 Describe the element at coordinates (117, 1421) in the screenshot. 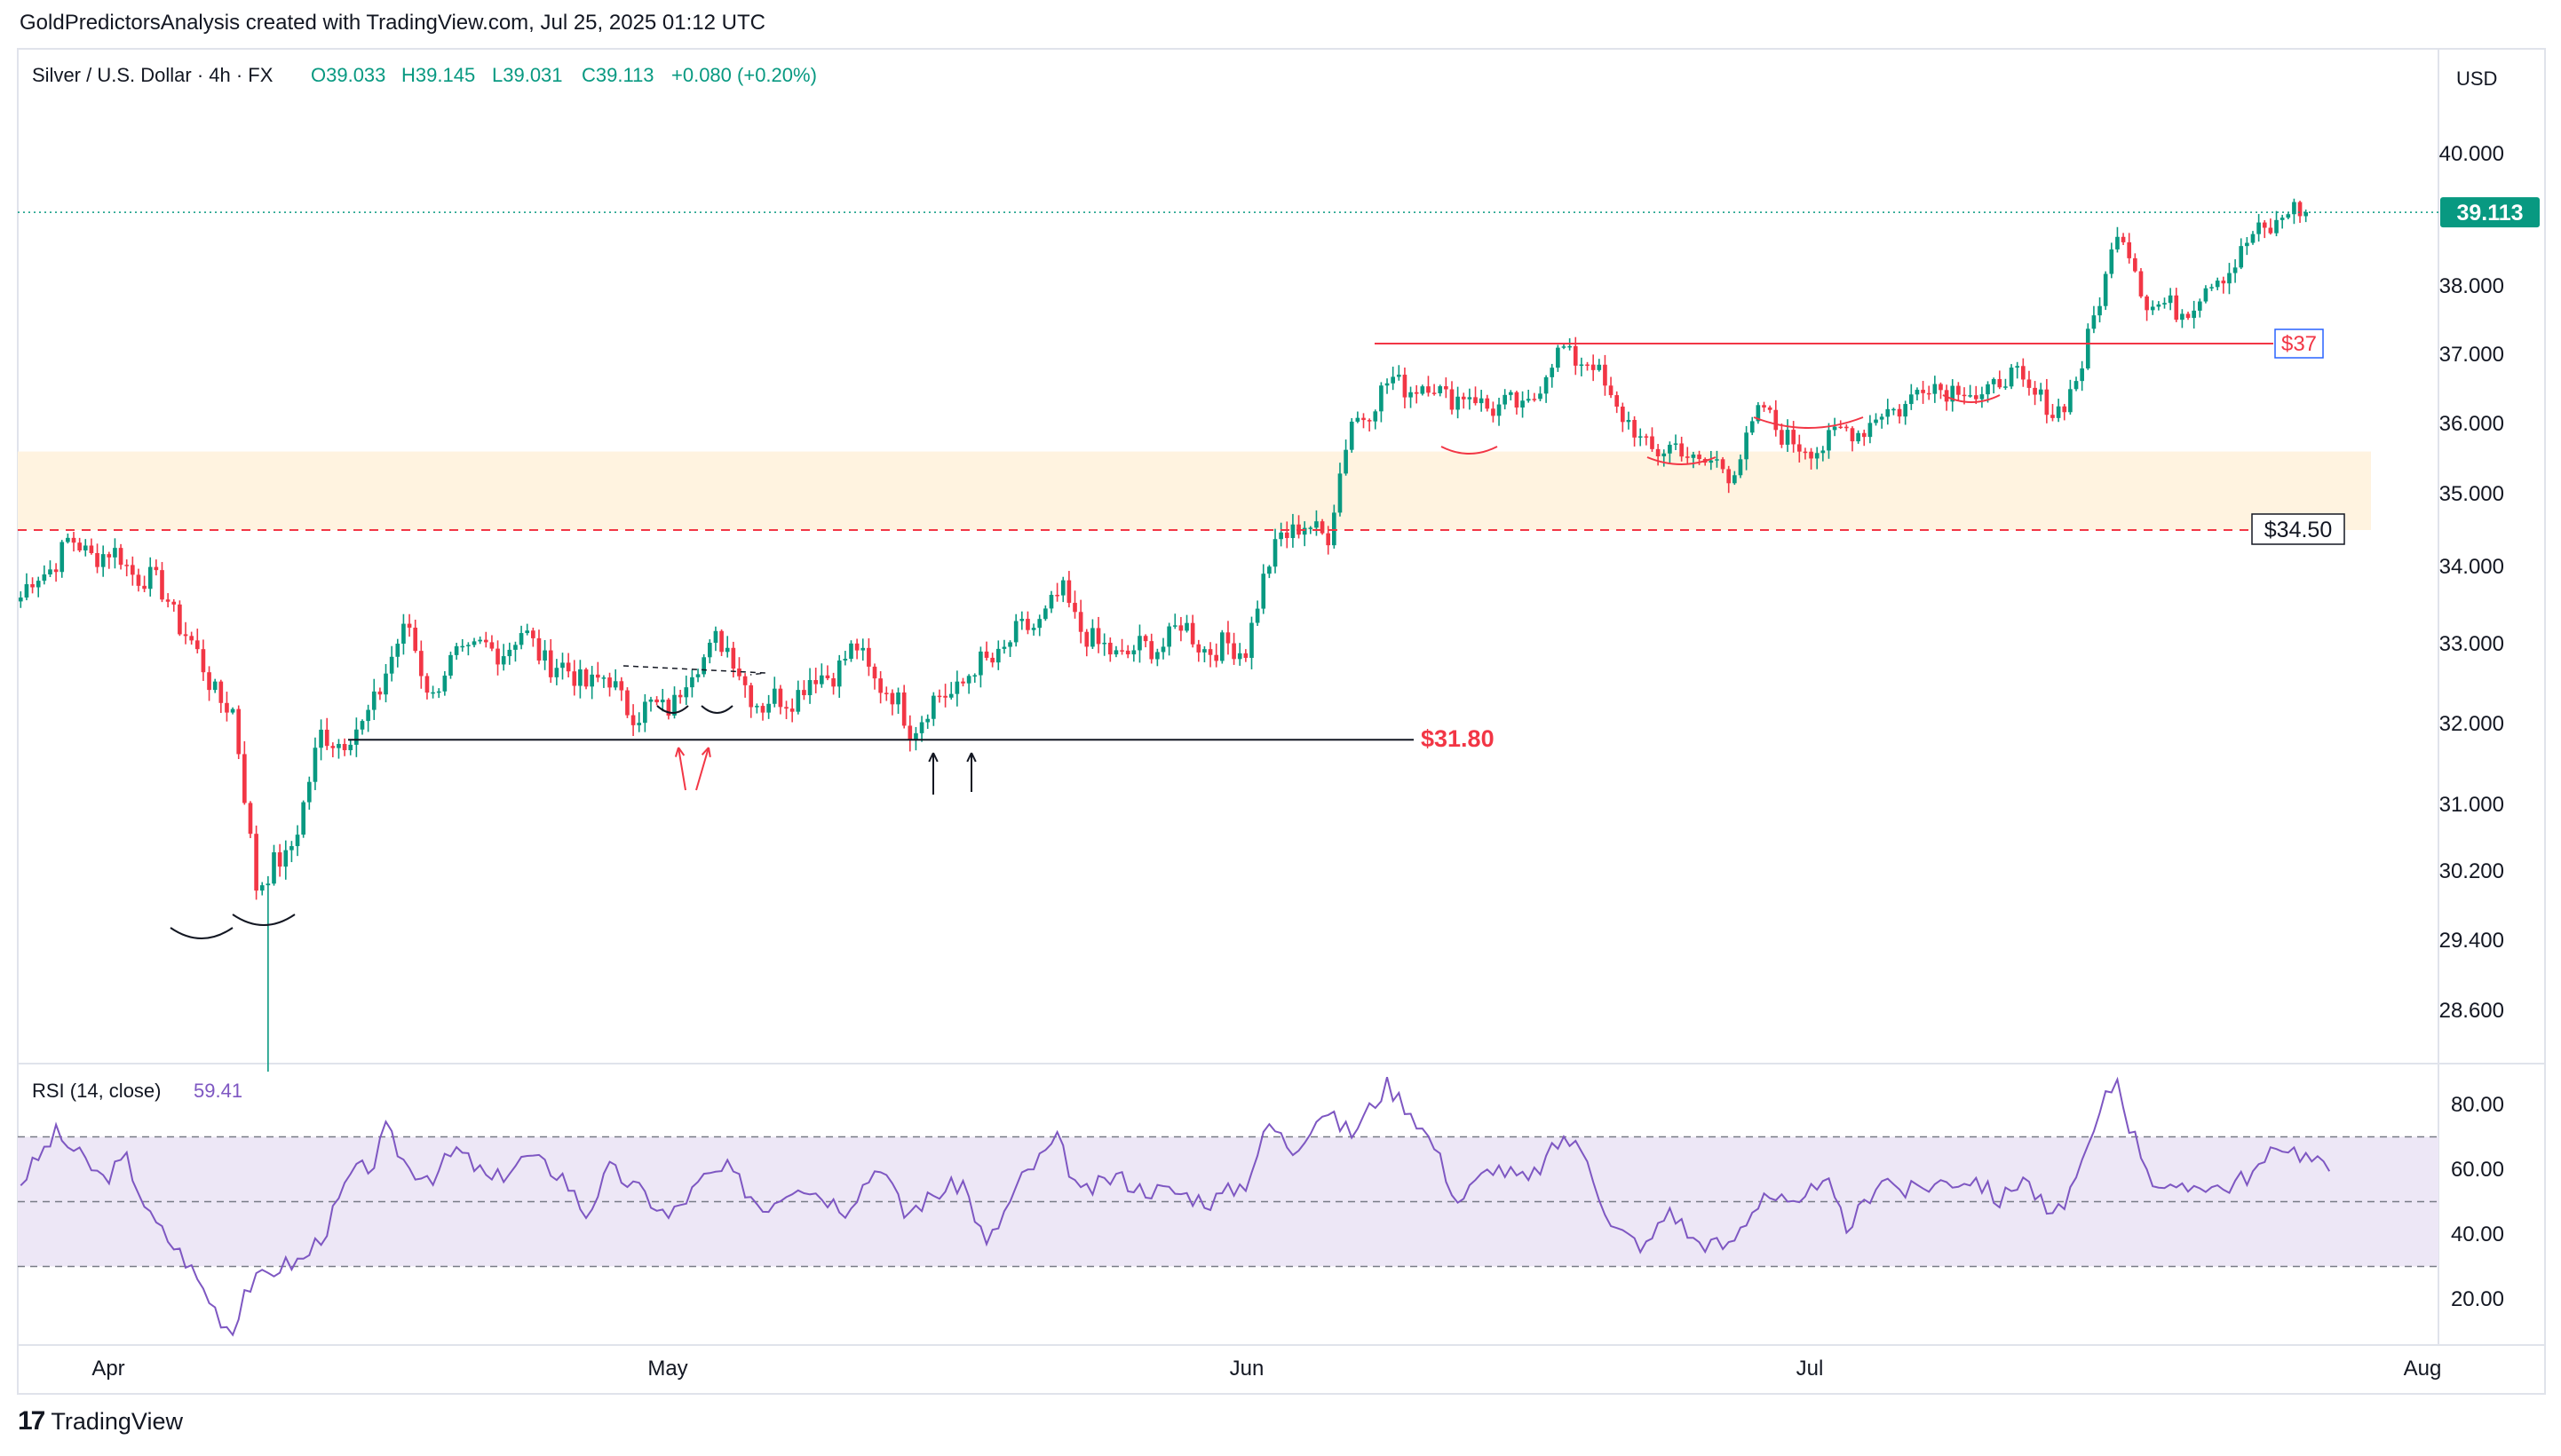

I see `tradingview-brand: TradingView` at that location.